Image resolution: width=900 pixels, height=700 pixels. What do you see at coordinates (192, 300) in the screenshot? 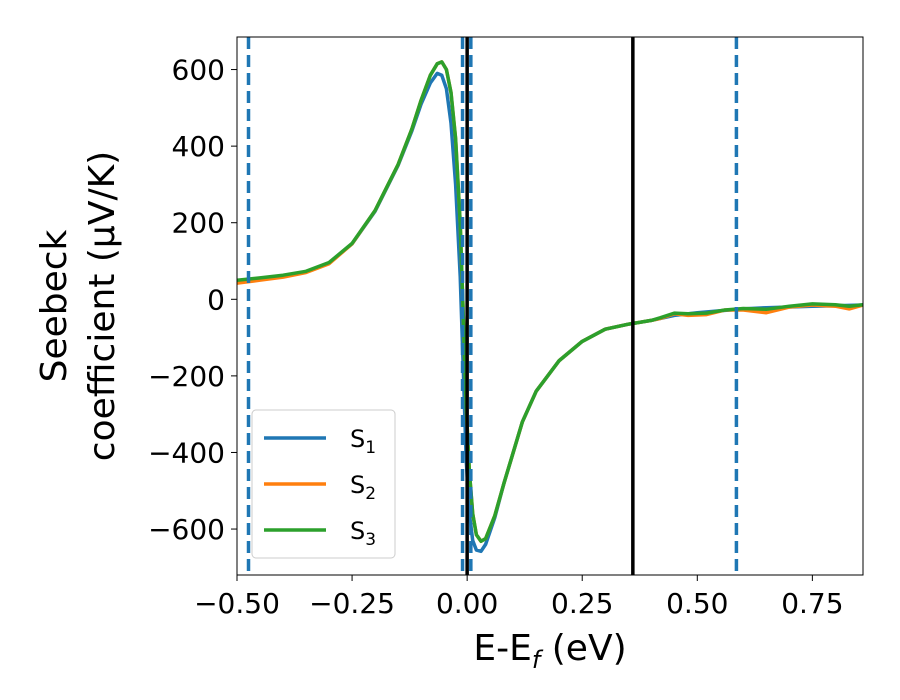
I see `y-axis-ticks: 600 400 200 0 −200 −400 −600` at bounding box center [192, 300].